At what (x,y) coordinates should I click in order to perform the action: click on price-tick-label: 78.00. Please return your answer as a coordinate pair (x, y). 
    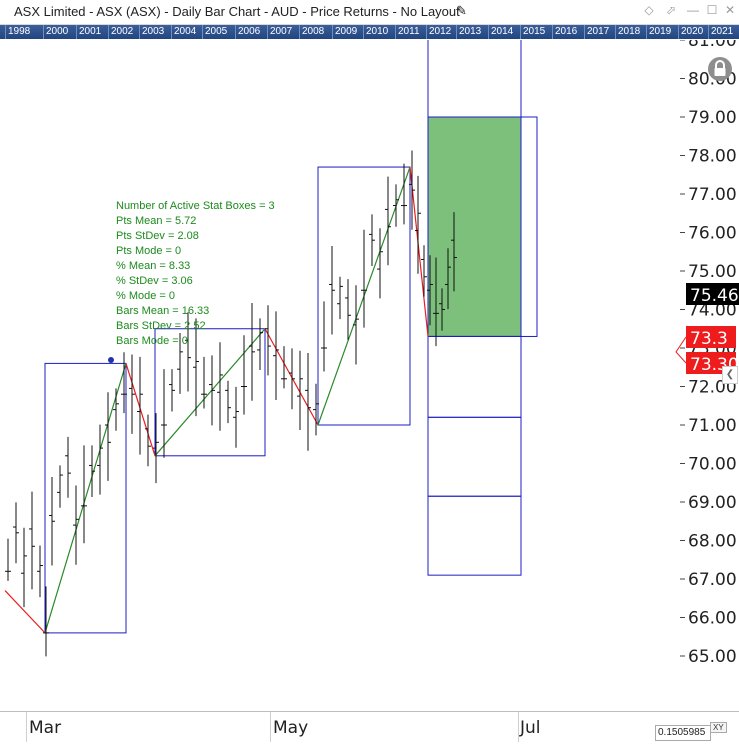
    Looking at the image, I should click on (712, 157).